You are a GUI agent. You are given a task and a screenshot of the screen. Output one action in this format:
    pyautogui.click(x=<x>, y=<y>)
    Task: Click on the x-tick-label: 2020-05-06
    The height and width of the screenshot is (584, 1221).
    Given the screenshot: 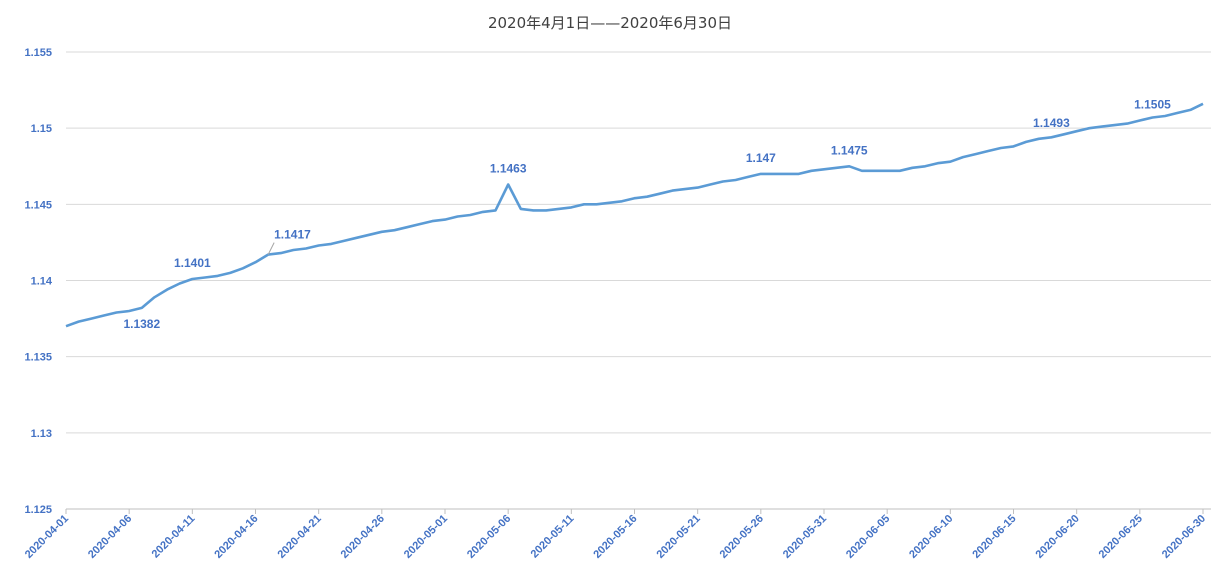 What is the action you would take?
    pyautogui.click(x=489, y=537)
    